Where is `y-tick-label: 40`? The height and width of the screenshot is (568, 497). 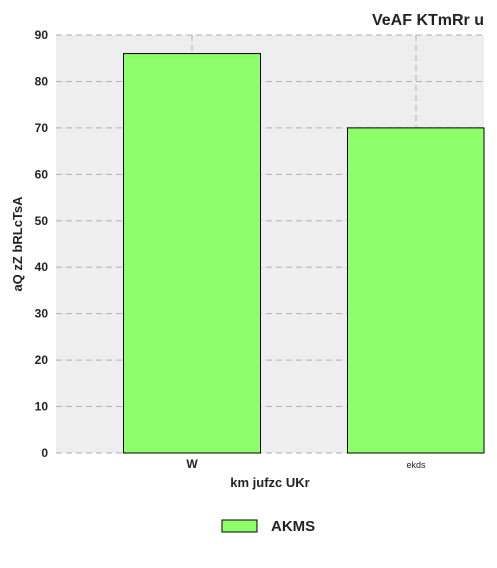 y-tick-label: 40 is located at coordinates (42, 267).